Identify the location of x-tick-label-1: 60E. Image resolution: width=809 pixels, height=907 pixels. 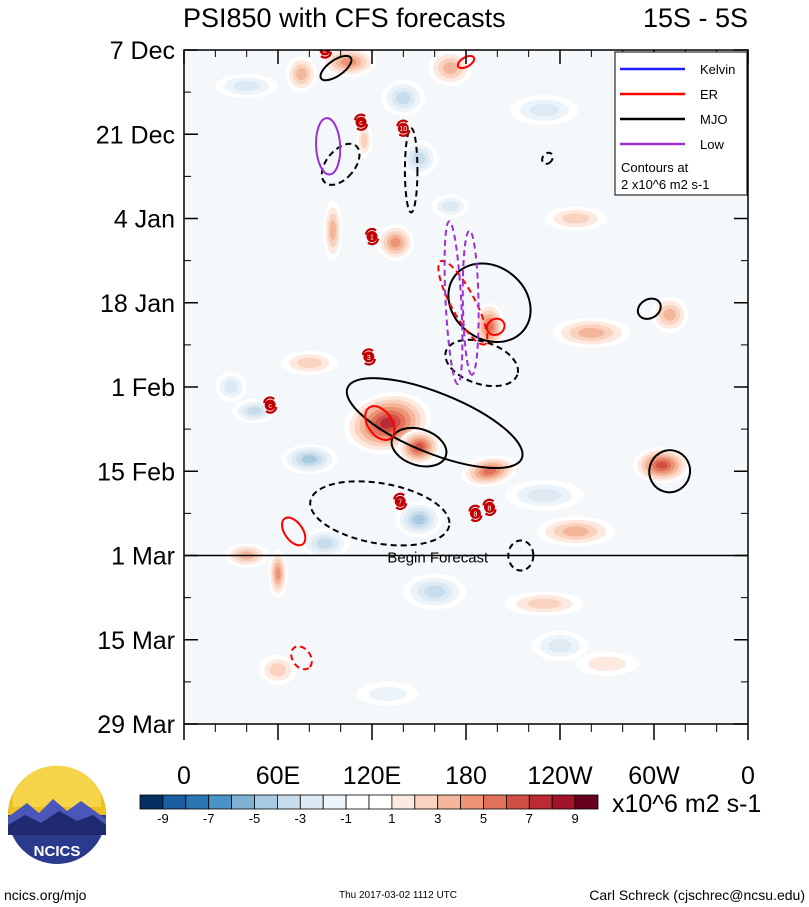
(278, 776).